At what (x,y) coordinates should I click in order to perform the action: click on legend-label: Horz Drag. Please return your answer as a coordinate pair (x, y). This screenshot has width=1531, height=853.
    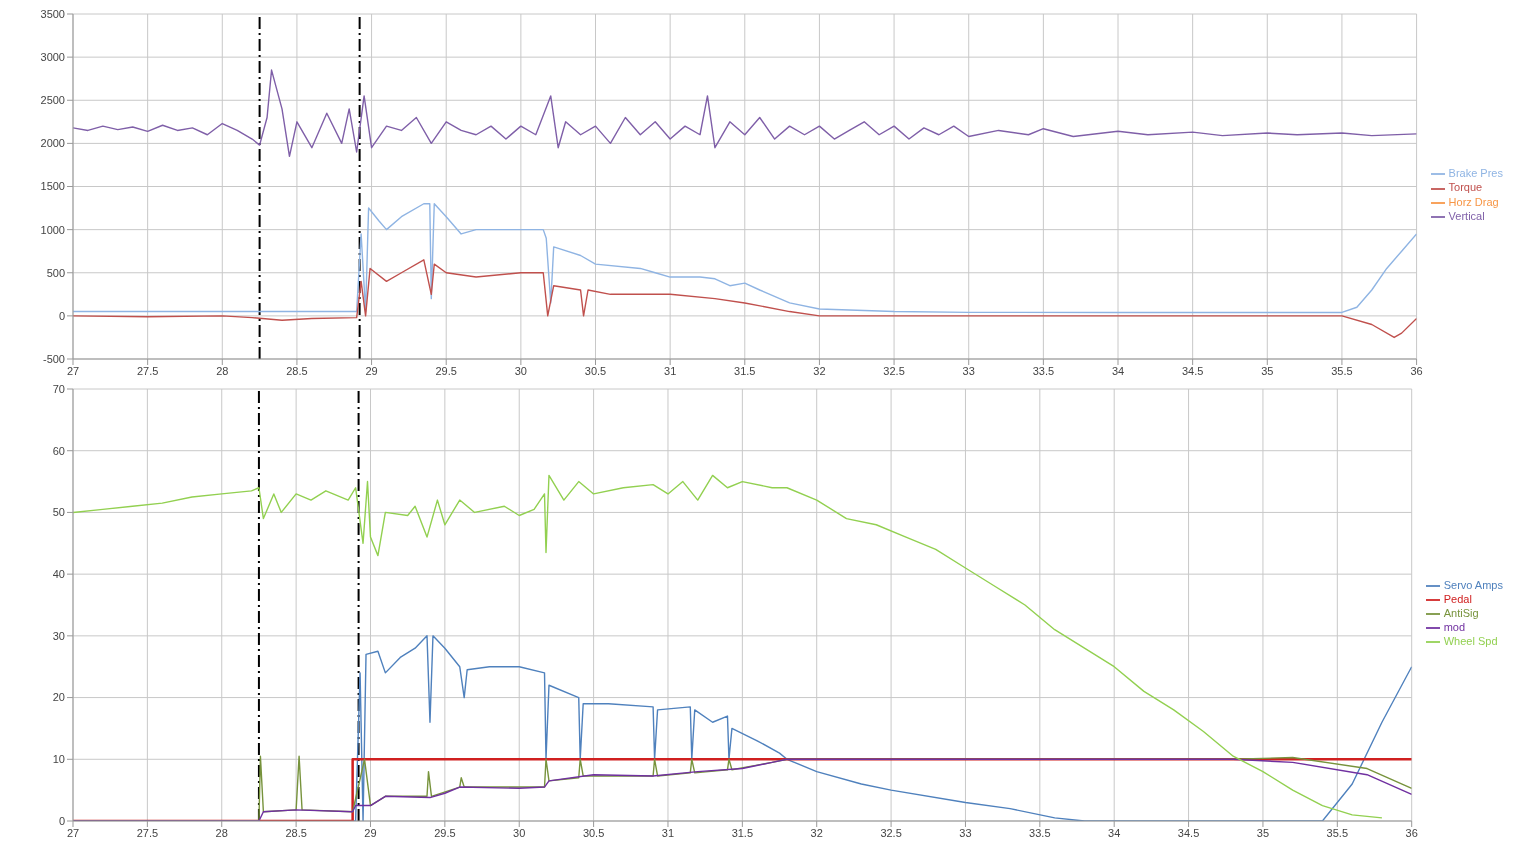
    Looking at the image, I should click on (1473, 201).